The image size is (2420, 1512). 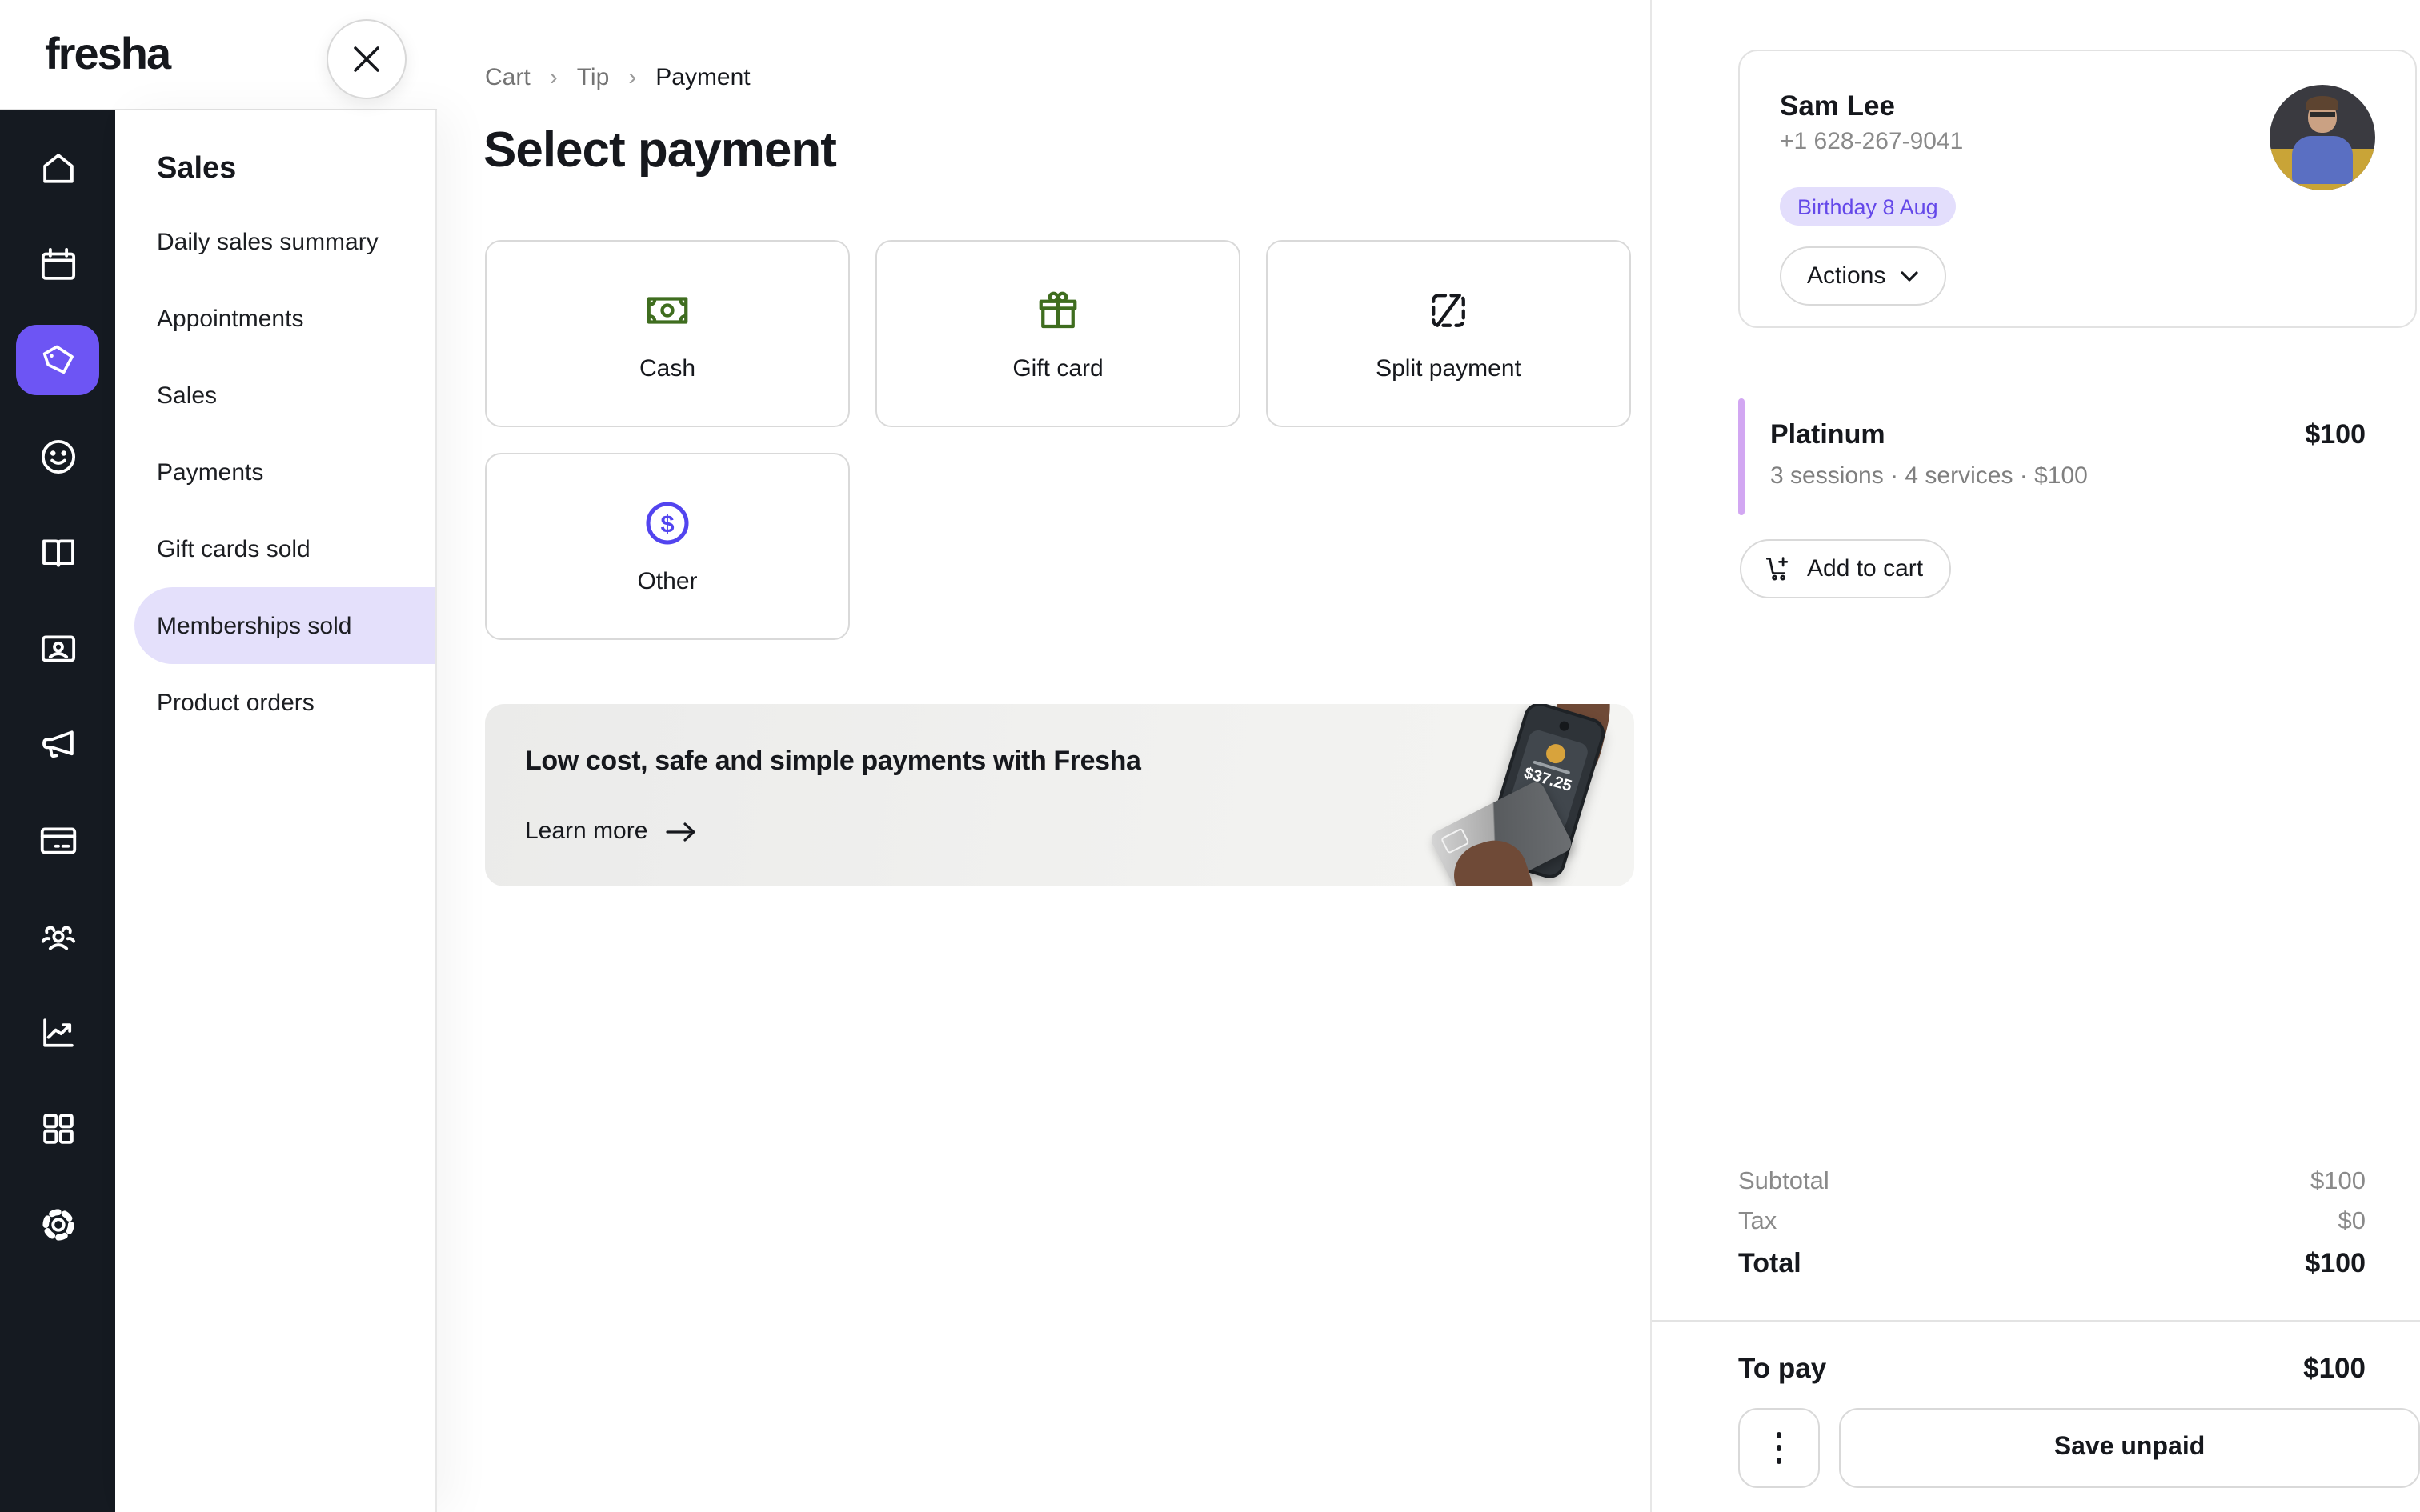 What do you see at coordinates (218, 109) in the screenshot?
I see `header-divider` at bounding box center [218, 109].